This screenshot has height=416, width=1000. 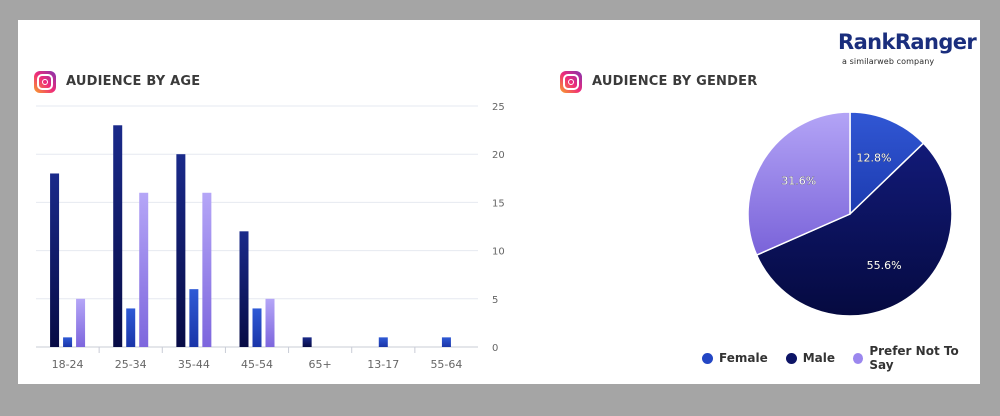 I want to click on y-tick-label: 25, so click(x=498, y=107).